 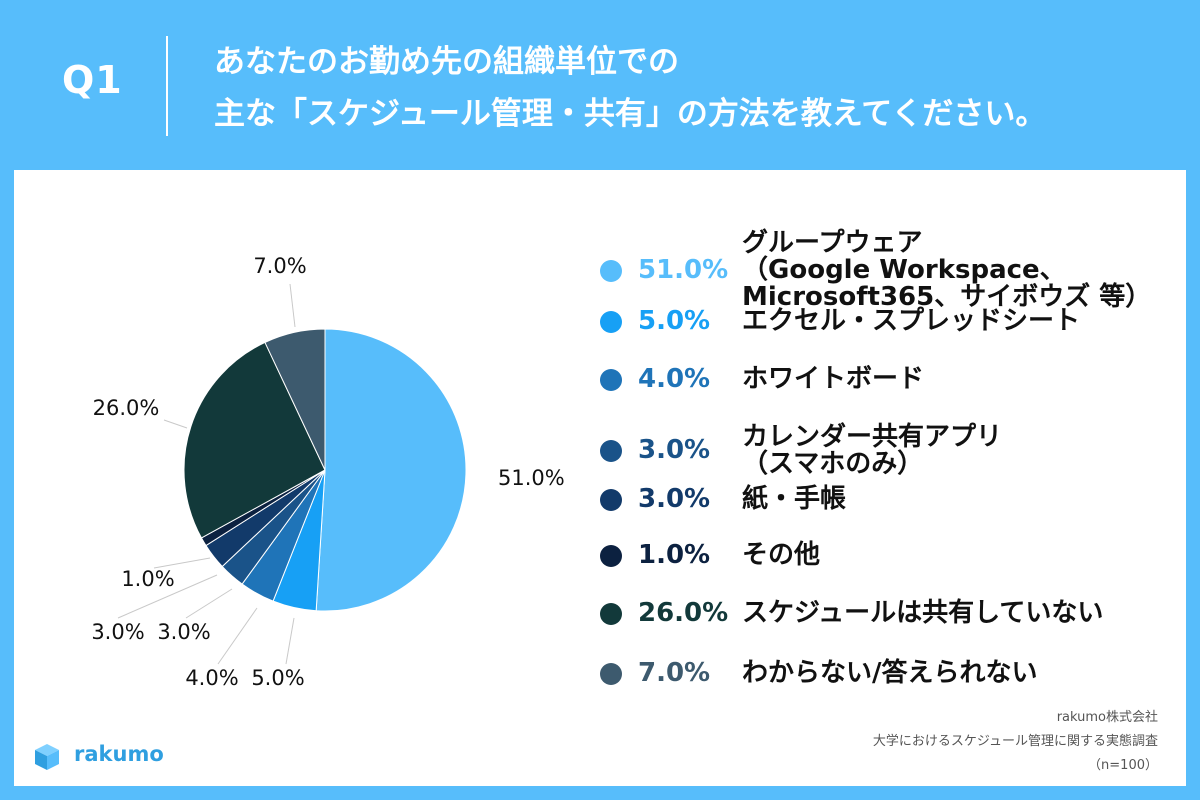 What do you see at coordinates (147, 579) in the screenshot?
I see `pie-data-label: 1.0%` at bounding box center [147, 579].